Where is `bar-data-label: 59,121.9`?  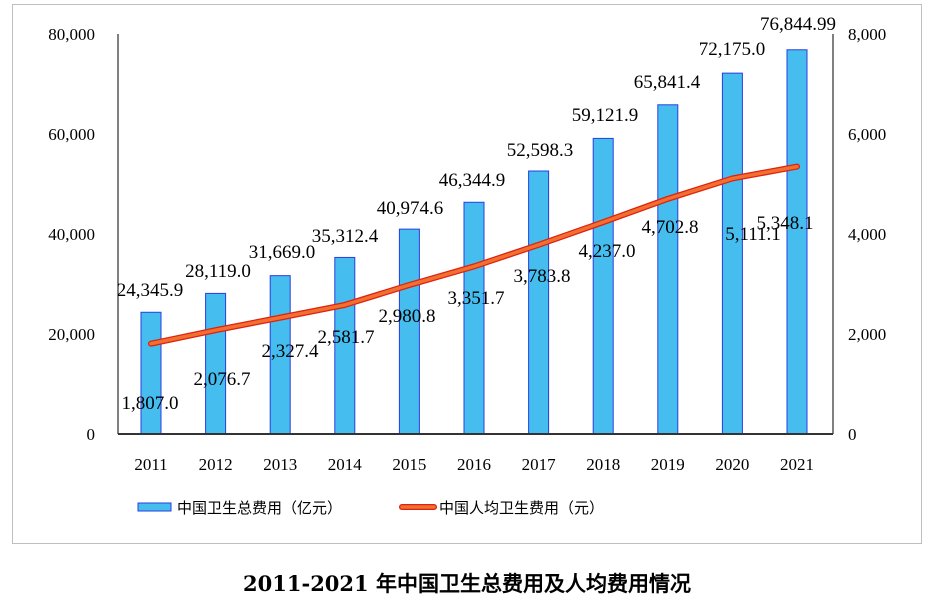
bar-data-label: 59,121.9 is located at coordinates (605, 115).